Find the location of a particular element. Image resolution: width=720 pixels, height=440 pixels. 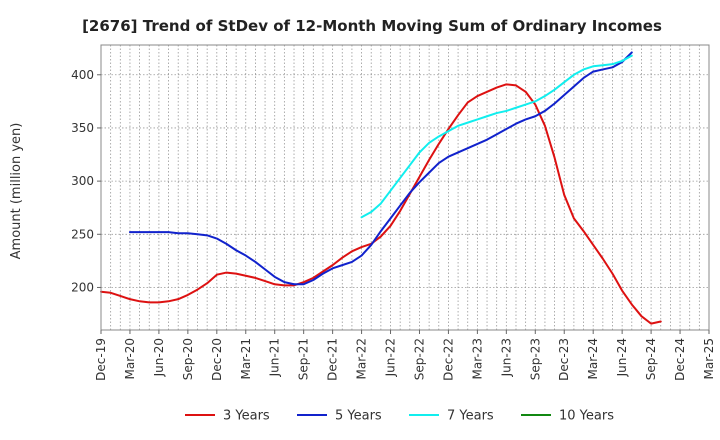

x-tick-label: Mar-22 is located at coordinates (362, 358).